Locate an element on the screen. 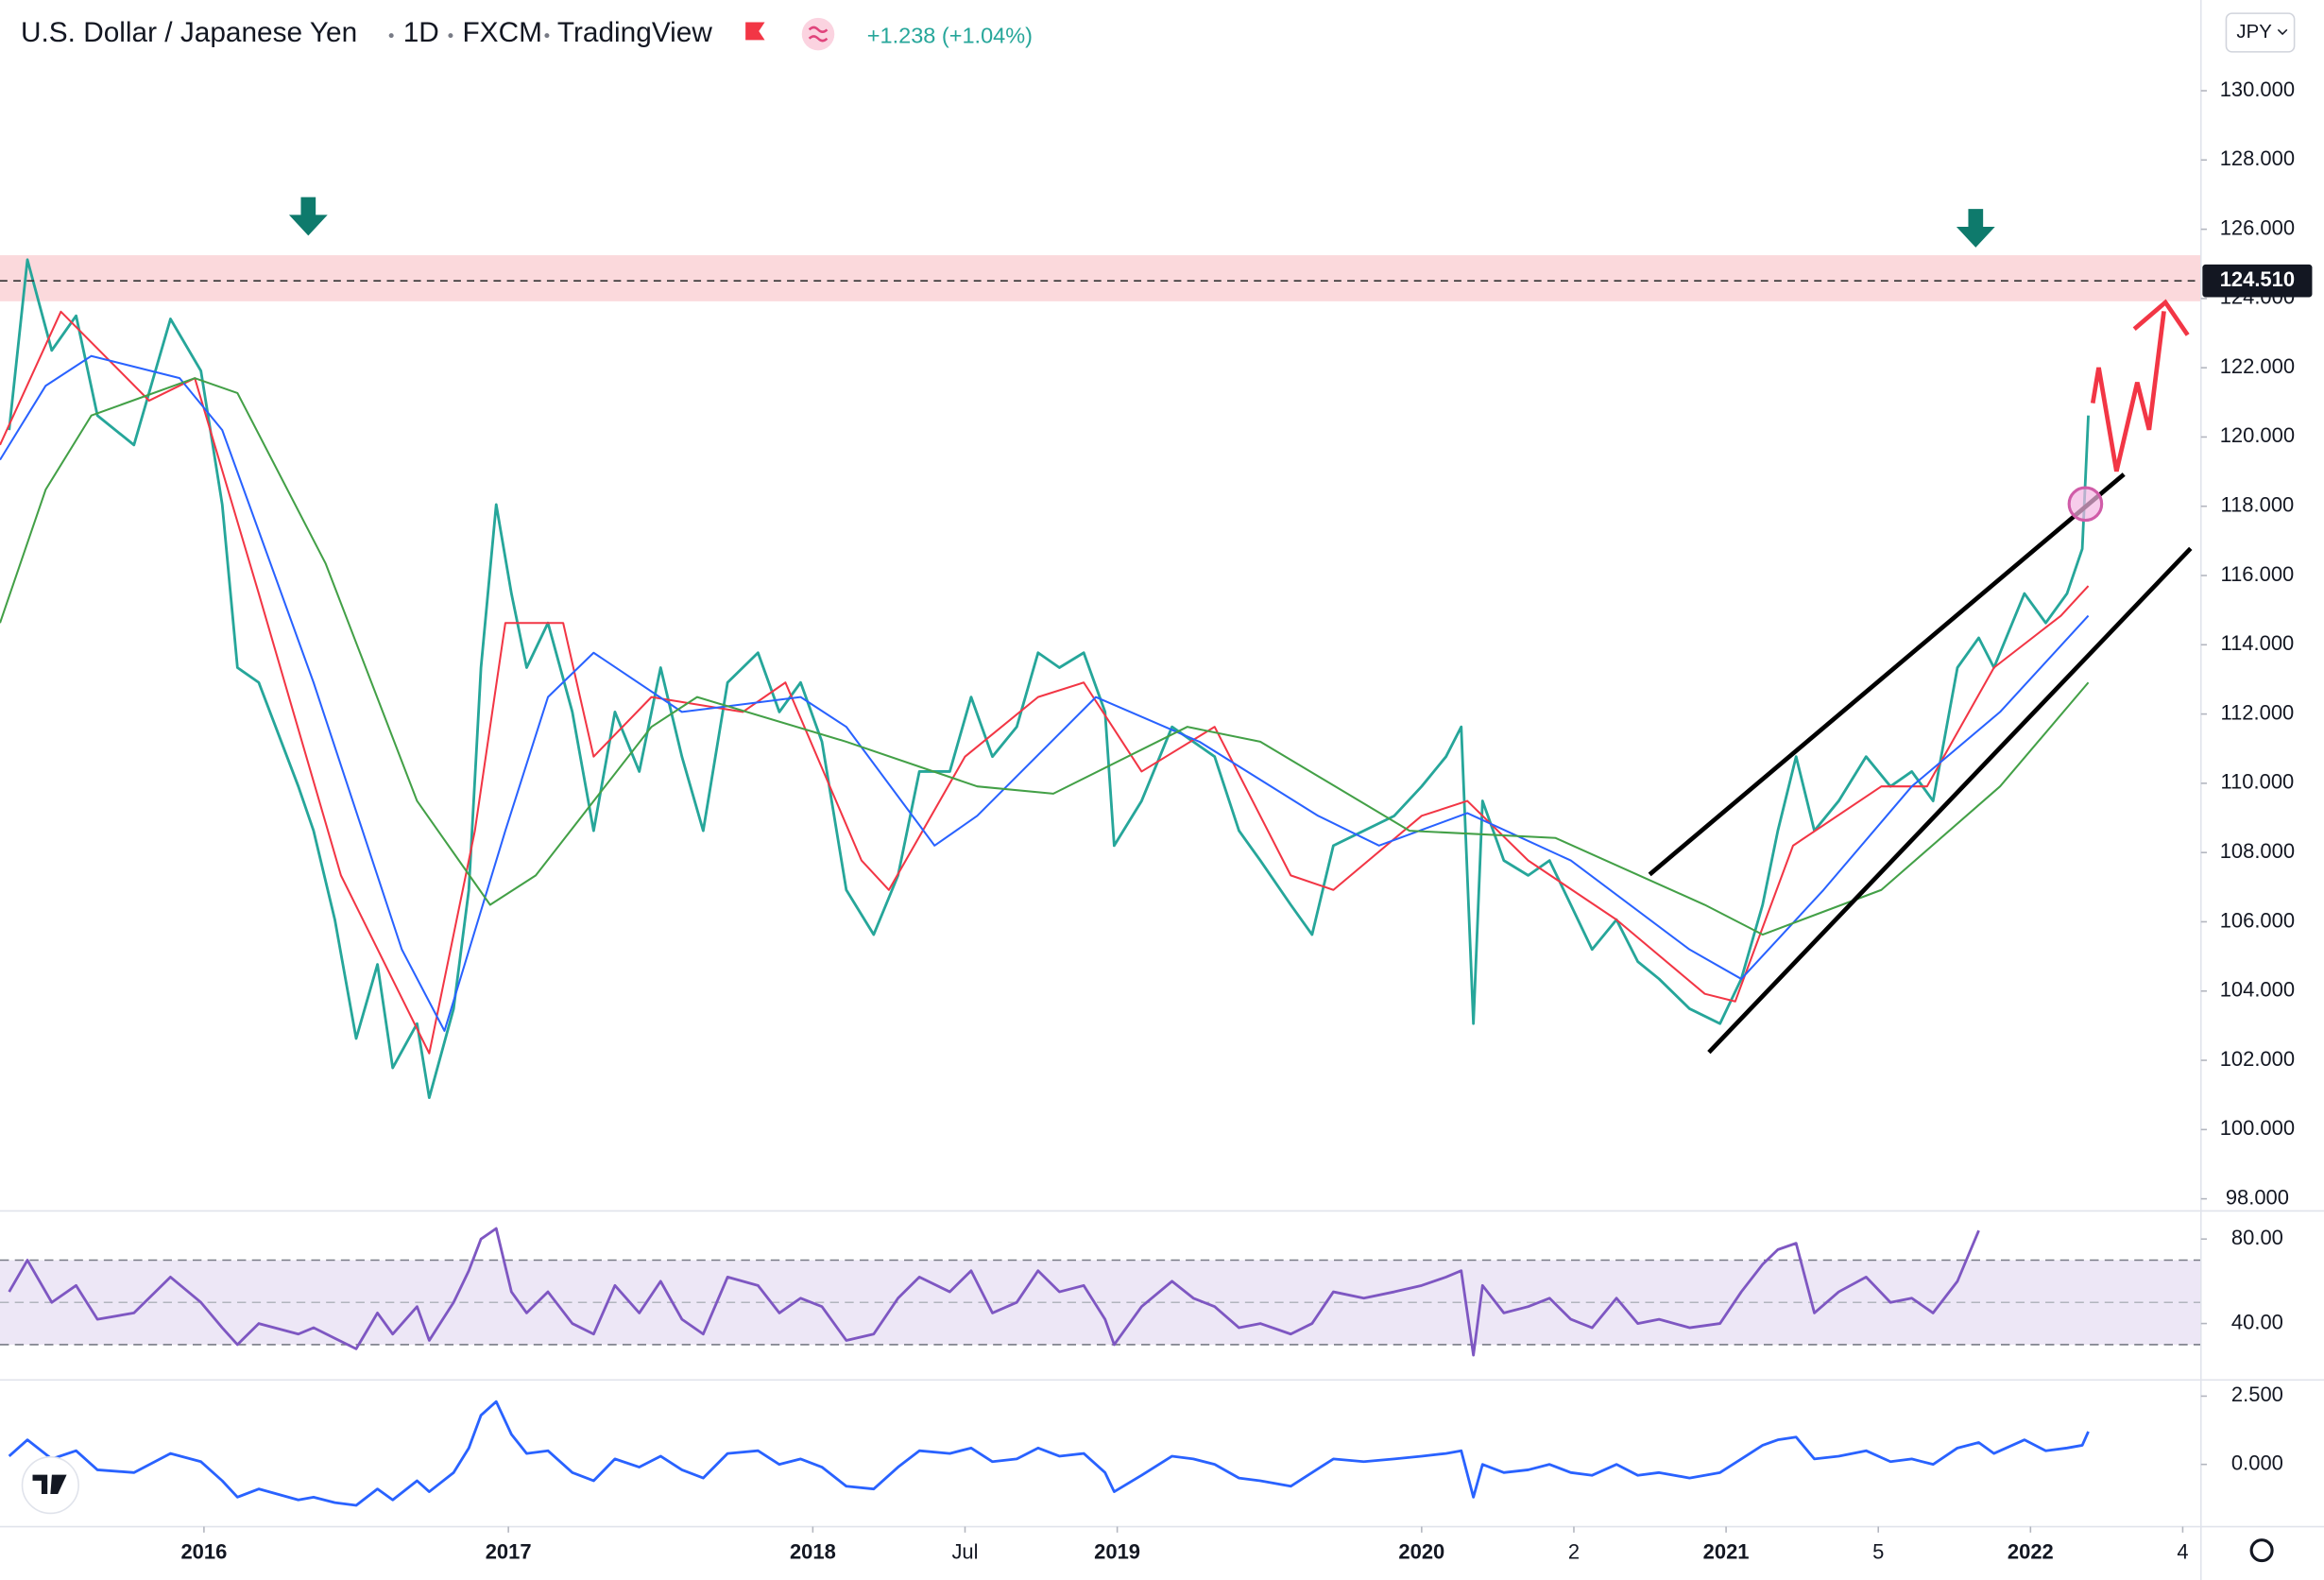 The image size is (2324, 1580). y-tick-label: 128.000 is located at coordinates (2257, 158).